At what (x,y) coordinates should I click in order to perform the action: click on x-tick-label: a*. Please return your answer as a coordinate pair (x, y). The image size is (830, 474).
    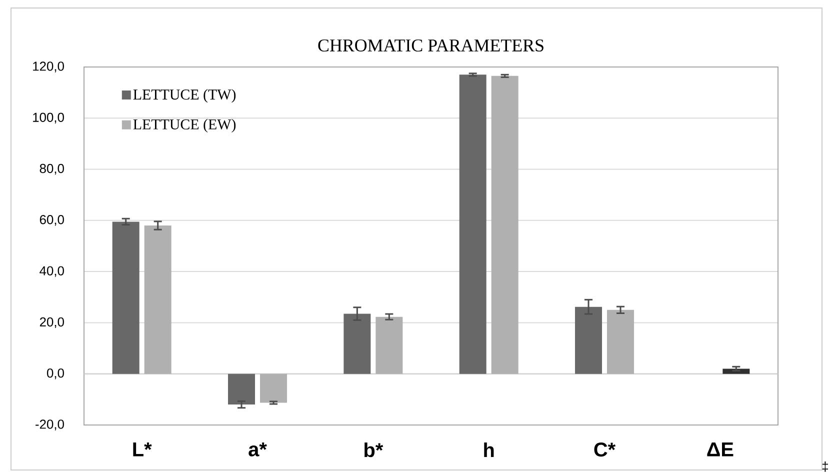
    Looking at the image, I should click on (257, 449).